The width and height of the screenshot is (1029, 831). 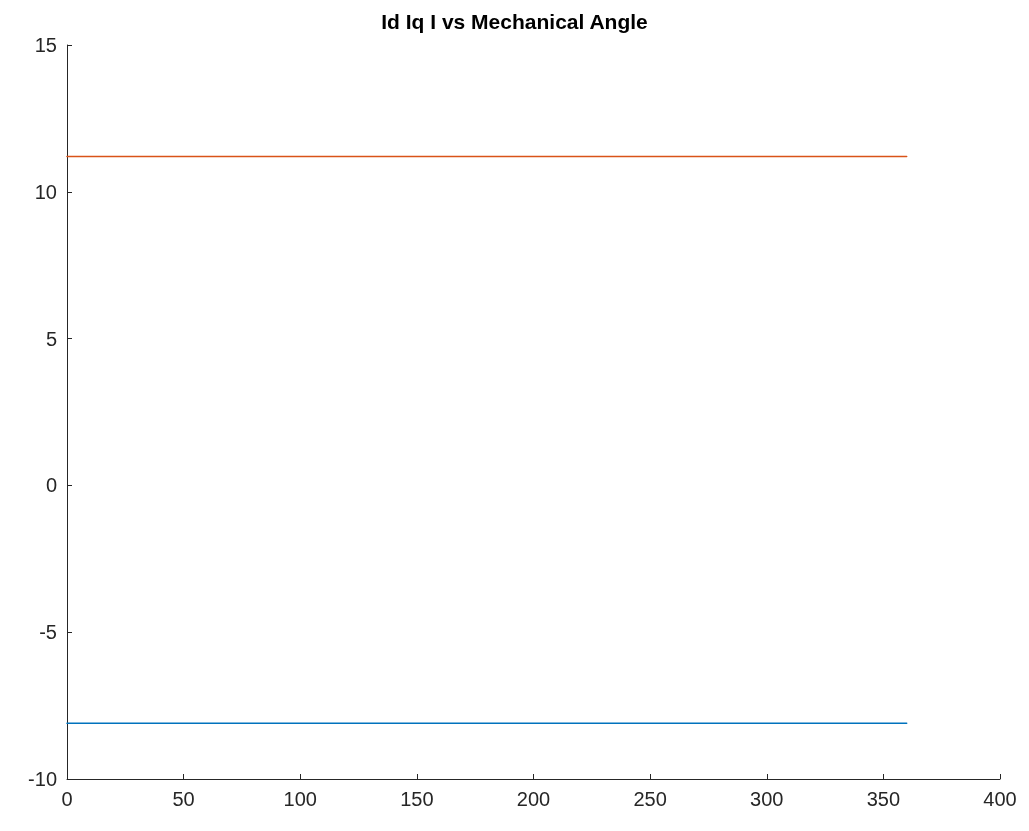 I want to click on x-tick-label: 150, so click(x=417, y=799).